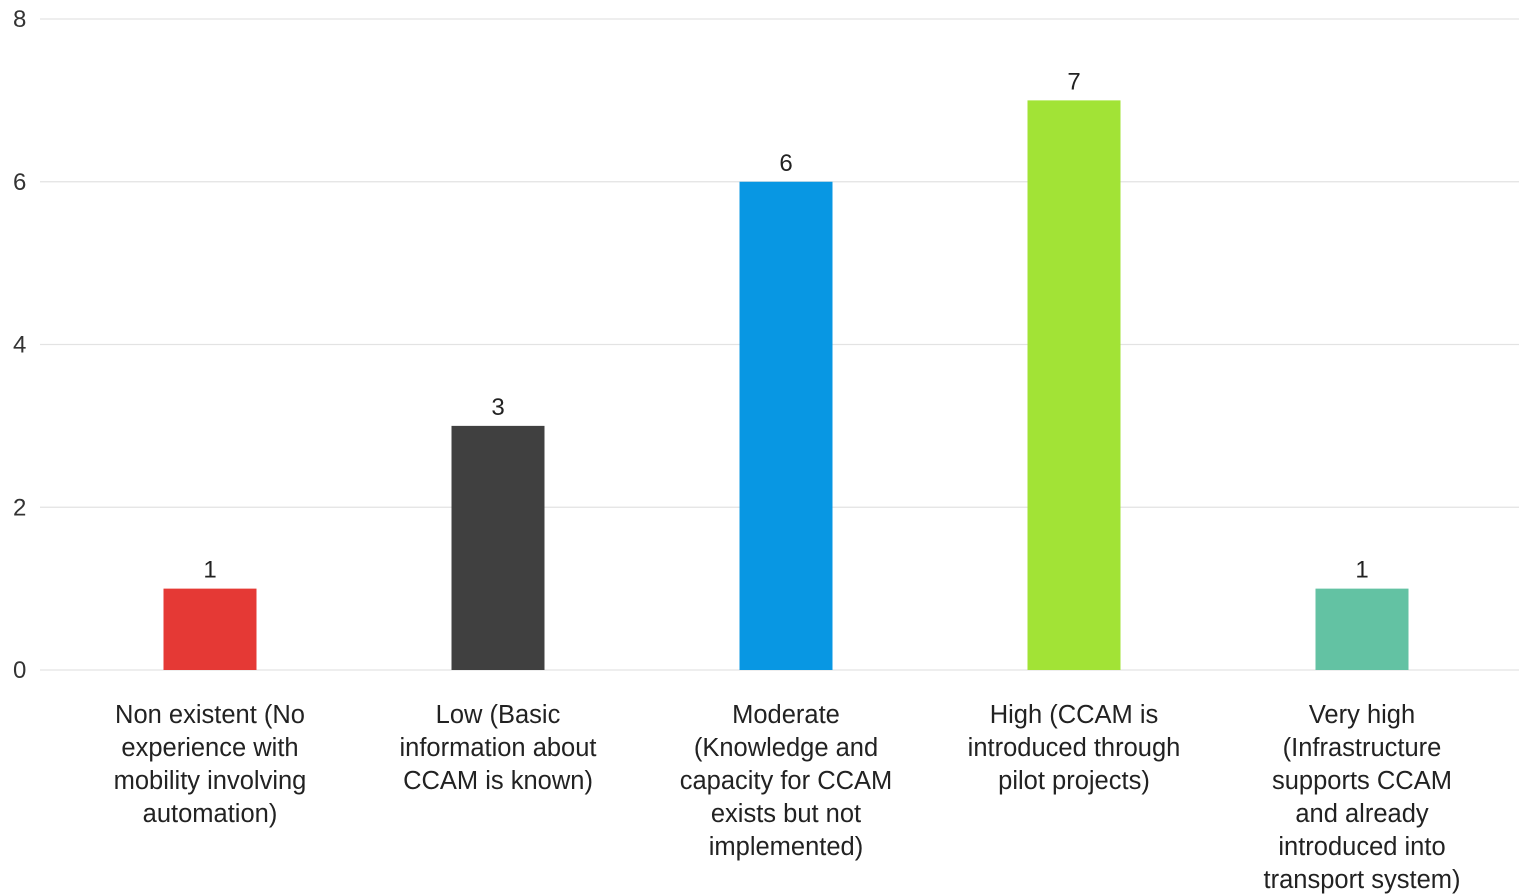 The width and height of the screenshot is (1519, 896). What do you see at coordinates (19, 670) in the screenshot?
I see `y-tick-label: 0` at bounding box center [19, 670].